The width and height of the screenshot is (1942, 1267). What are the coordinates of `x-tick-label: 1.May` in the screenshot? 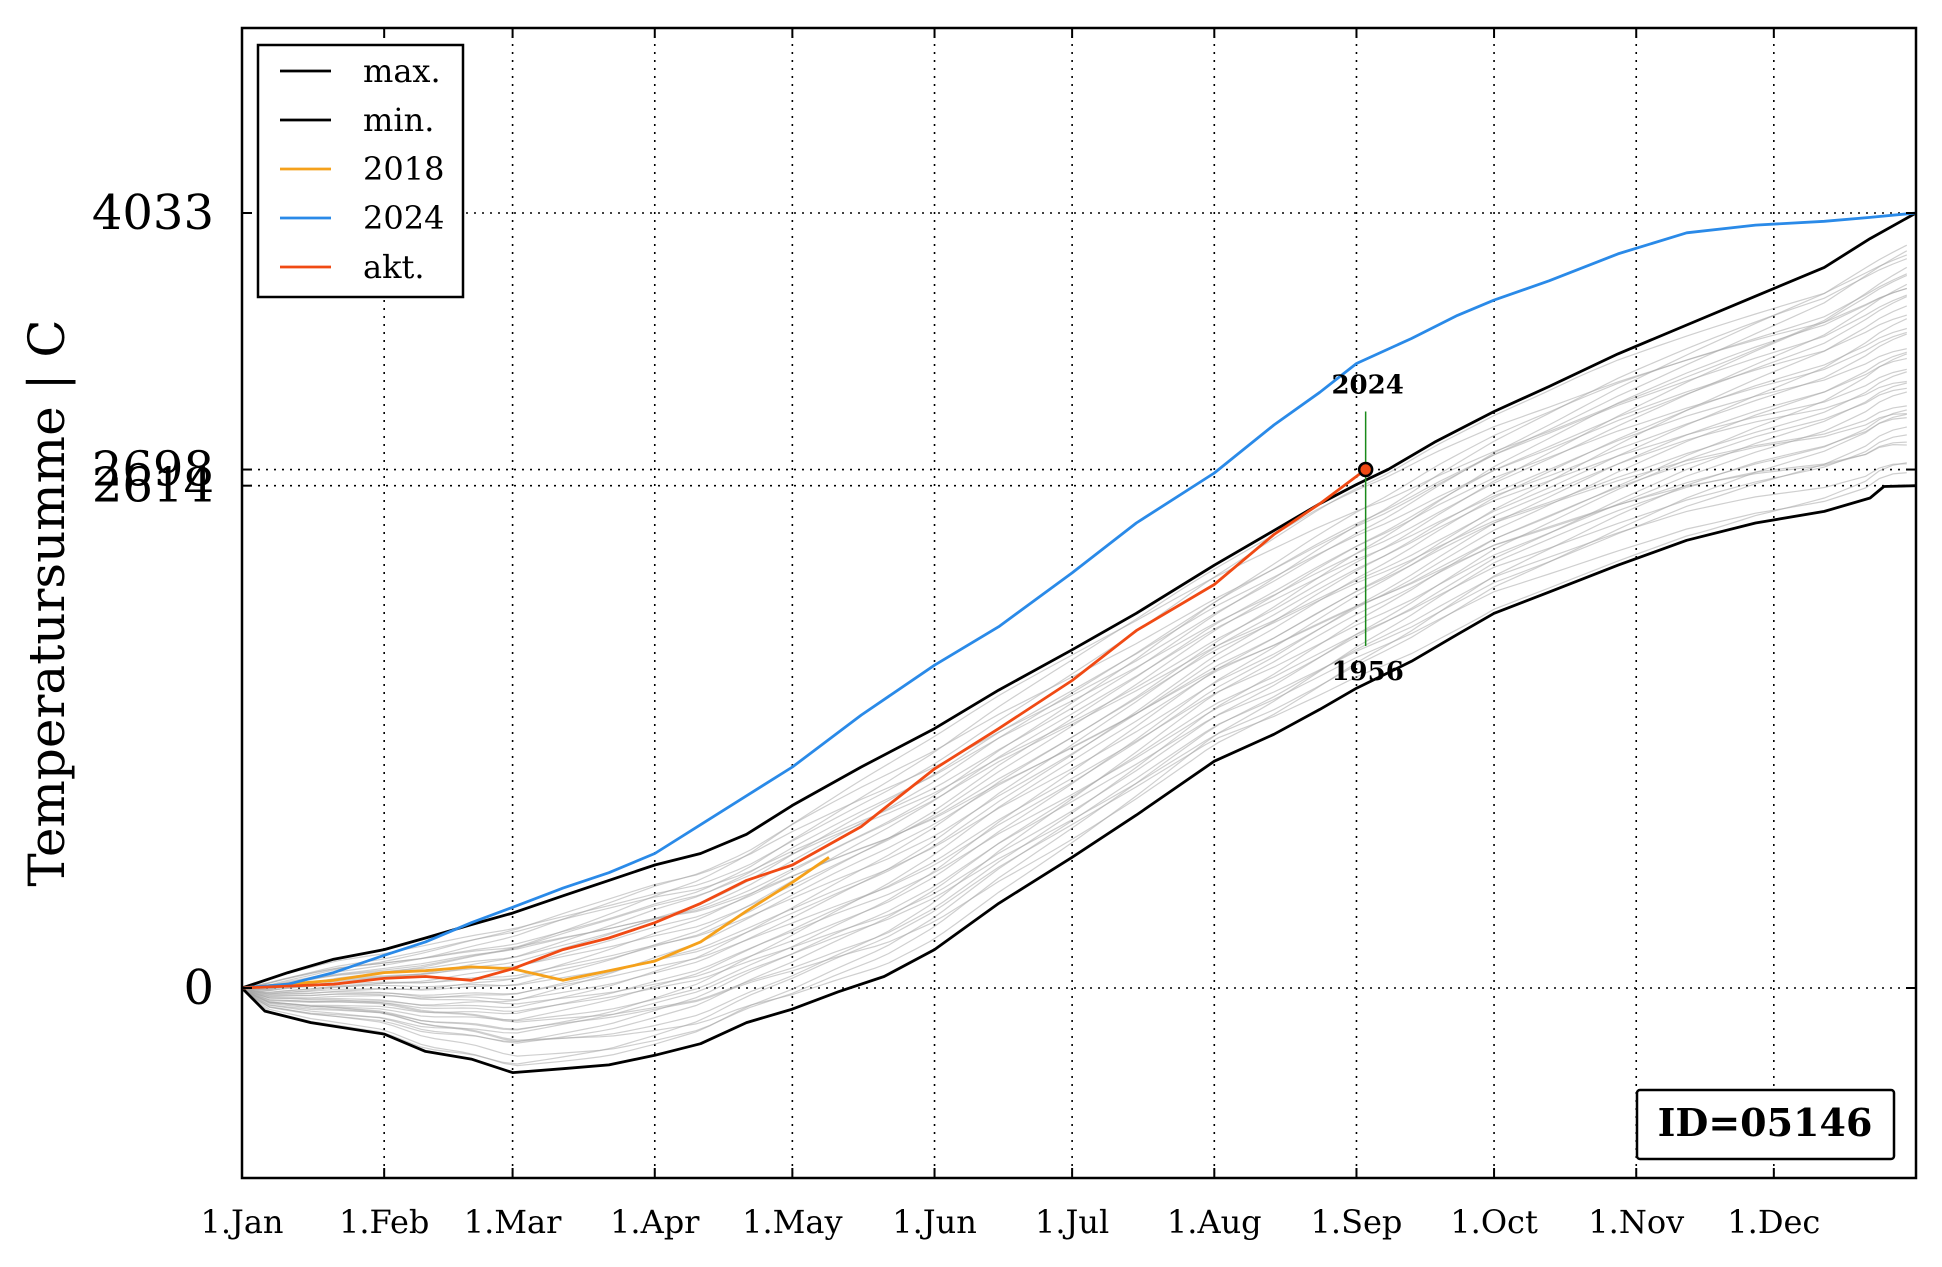 It's located at (792, 1222).